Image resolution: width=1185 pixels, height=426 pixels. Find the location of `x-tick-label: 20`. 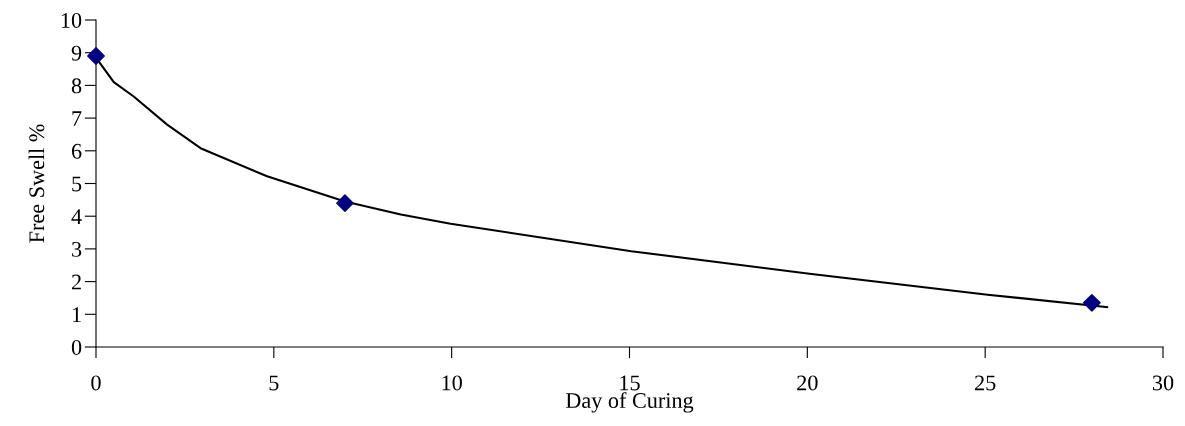

x-tick-label: 20 is located at coordinates (807, 383).